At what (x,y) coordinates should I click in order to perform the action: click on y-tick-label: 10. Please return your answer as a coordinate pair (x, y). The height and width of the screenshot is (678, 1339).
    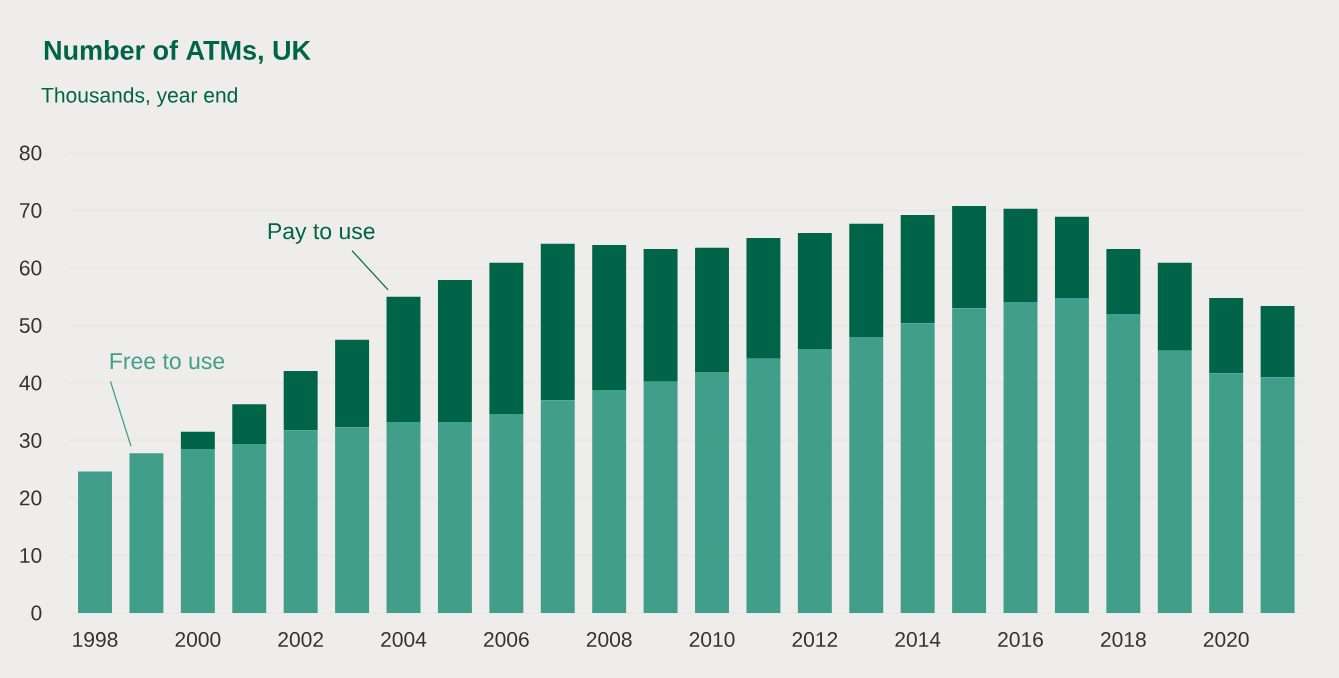
    Looking at the image, I should click on (31, 555).